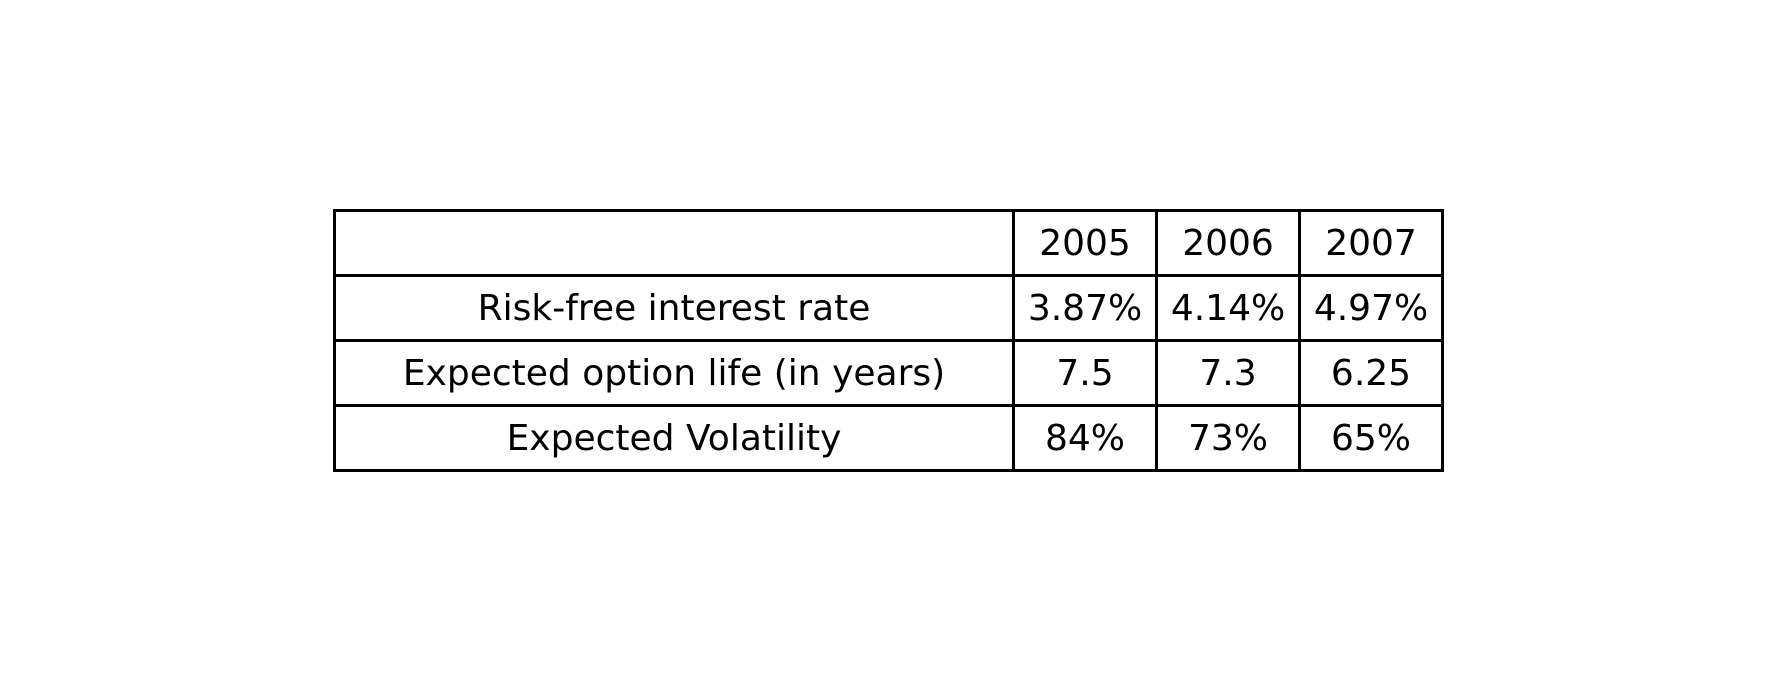  I want to click on header-cell-2006: 2006, so click(1228, 243).